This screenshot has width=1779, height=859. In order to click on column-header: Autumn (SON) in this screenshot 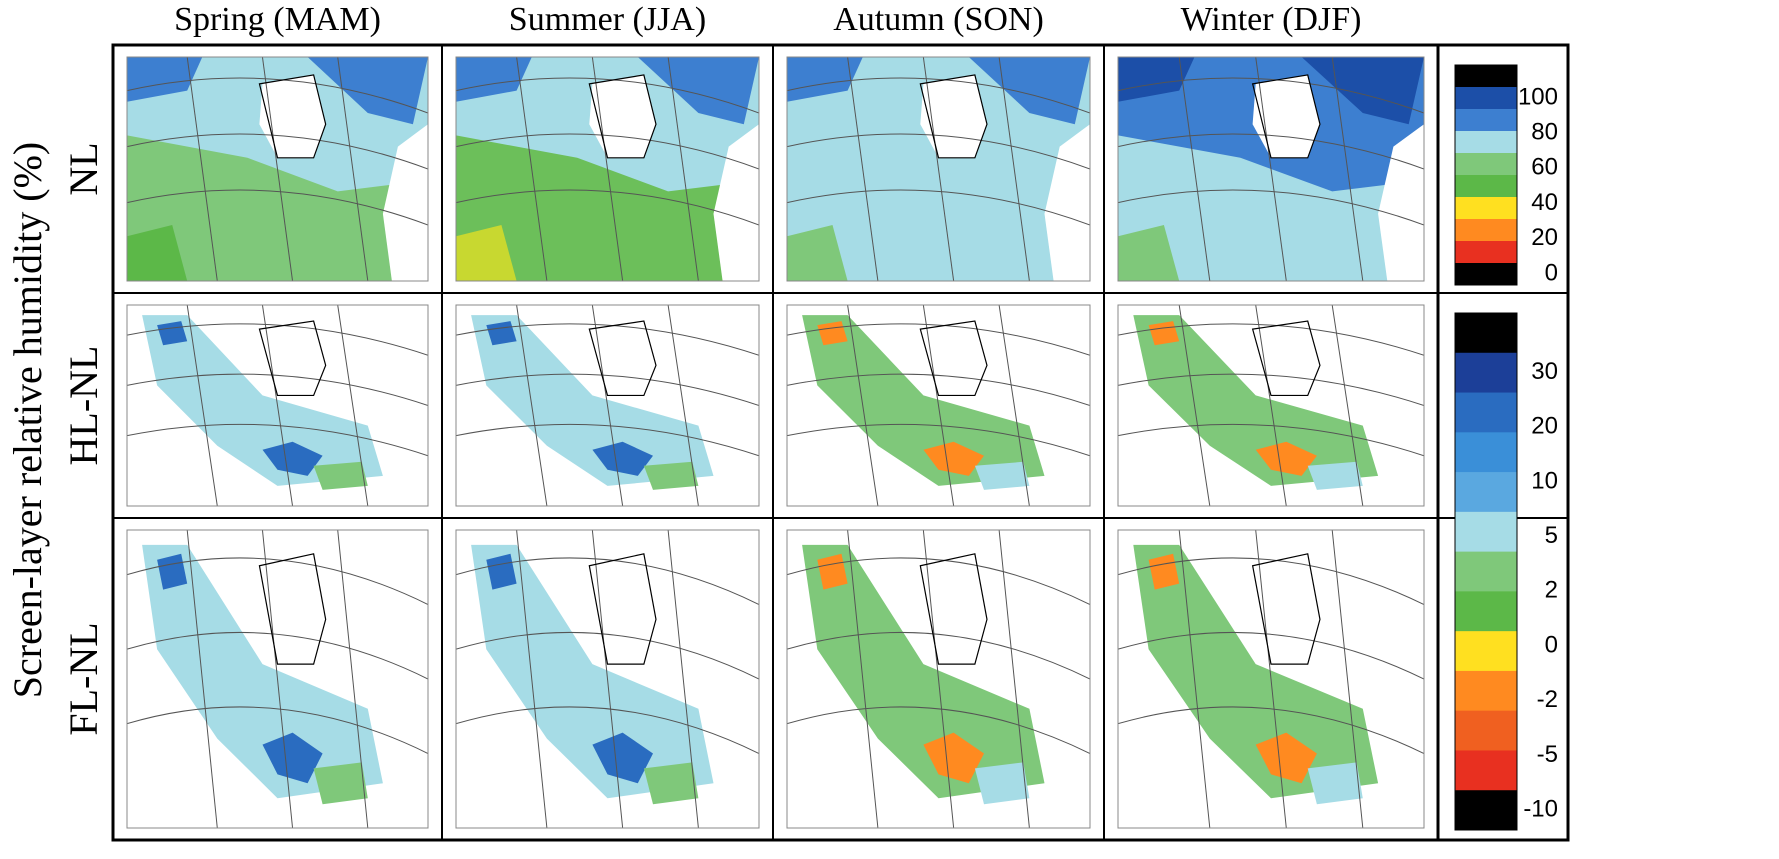, I will do `click(938, 19)`.